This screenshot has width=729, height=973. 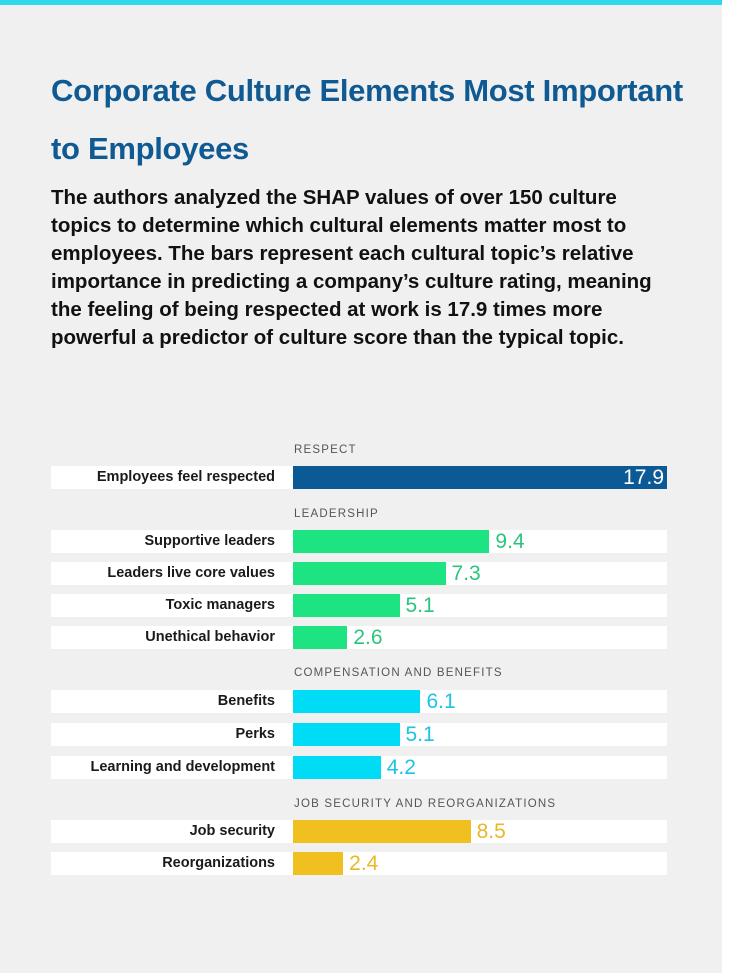 What do you see at coordinates (210, 637) in the screenshot?
I see `category-label: Unethical behavior` at bounding box center [210, 637].